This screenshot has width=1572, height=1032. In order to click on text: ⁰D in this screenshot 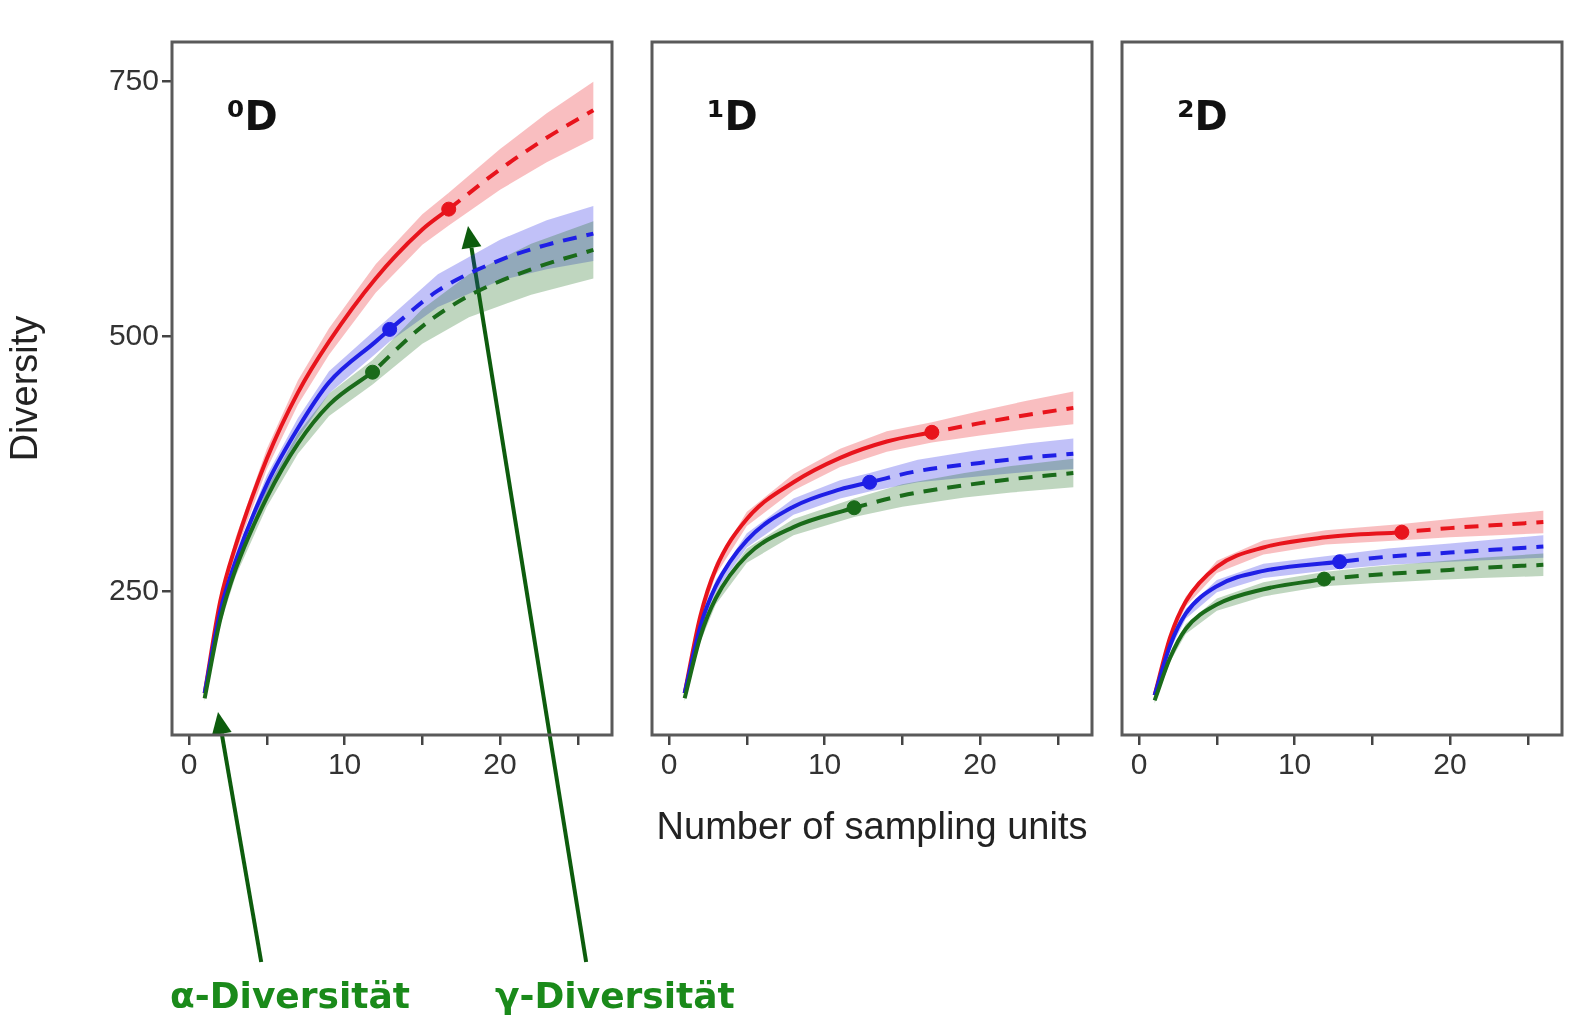, I will do `click(252, 116)`.